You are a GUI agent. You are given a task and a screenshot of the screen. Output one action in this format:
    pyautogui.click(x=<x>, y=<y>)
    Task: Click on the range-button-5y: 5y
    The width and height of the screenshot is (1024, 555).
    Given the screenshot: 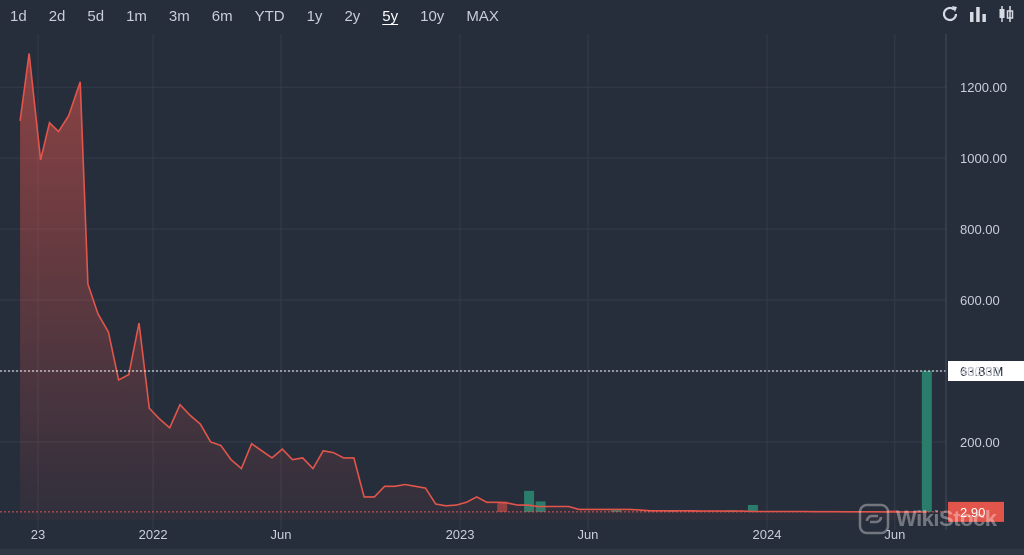 What is the action you would take?
    pyautogui.click(x=390, y=16)
    